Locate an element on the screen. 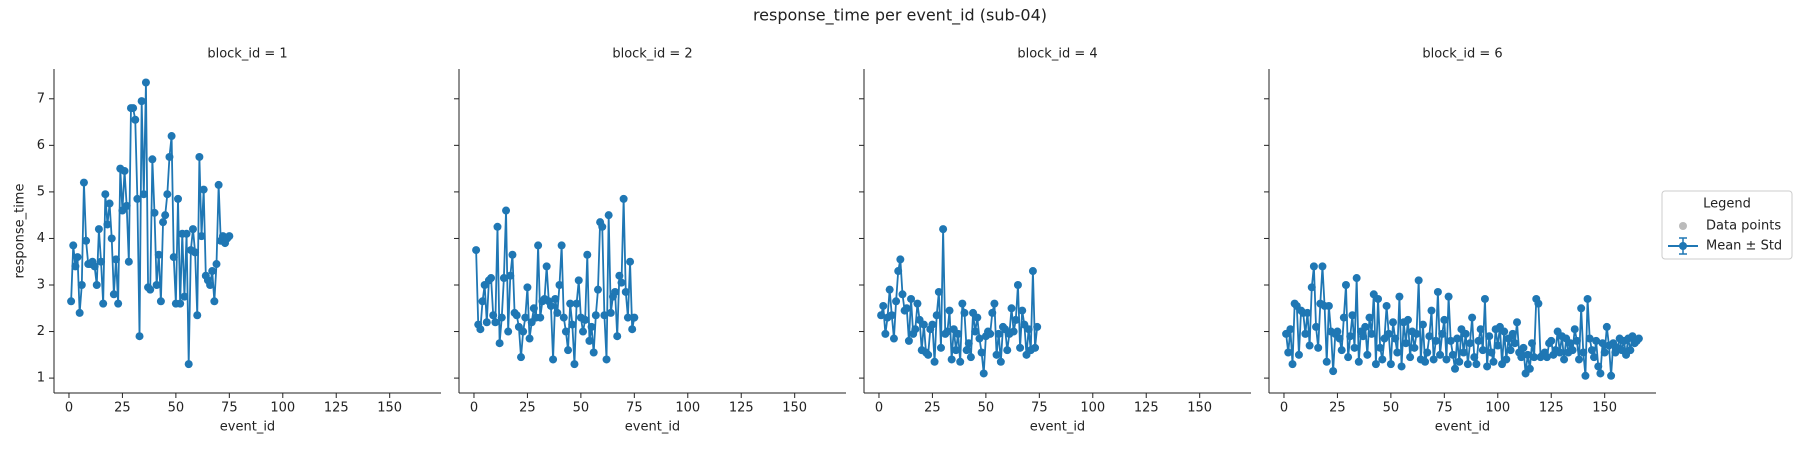  legend-marker is located at coordinates (1683, 226).